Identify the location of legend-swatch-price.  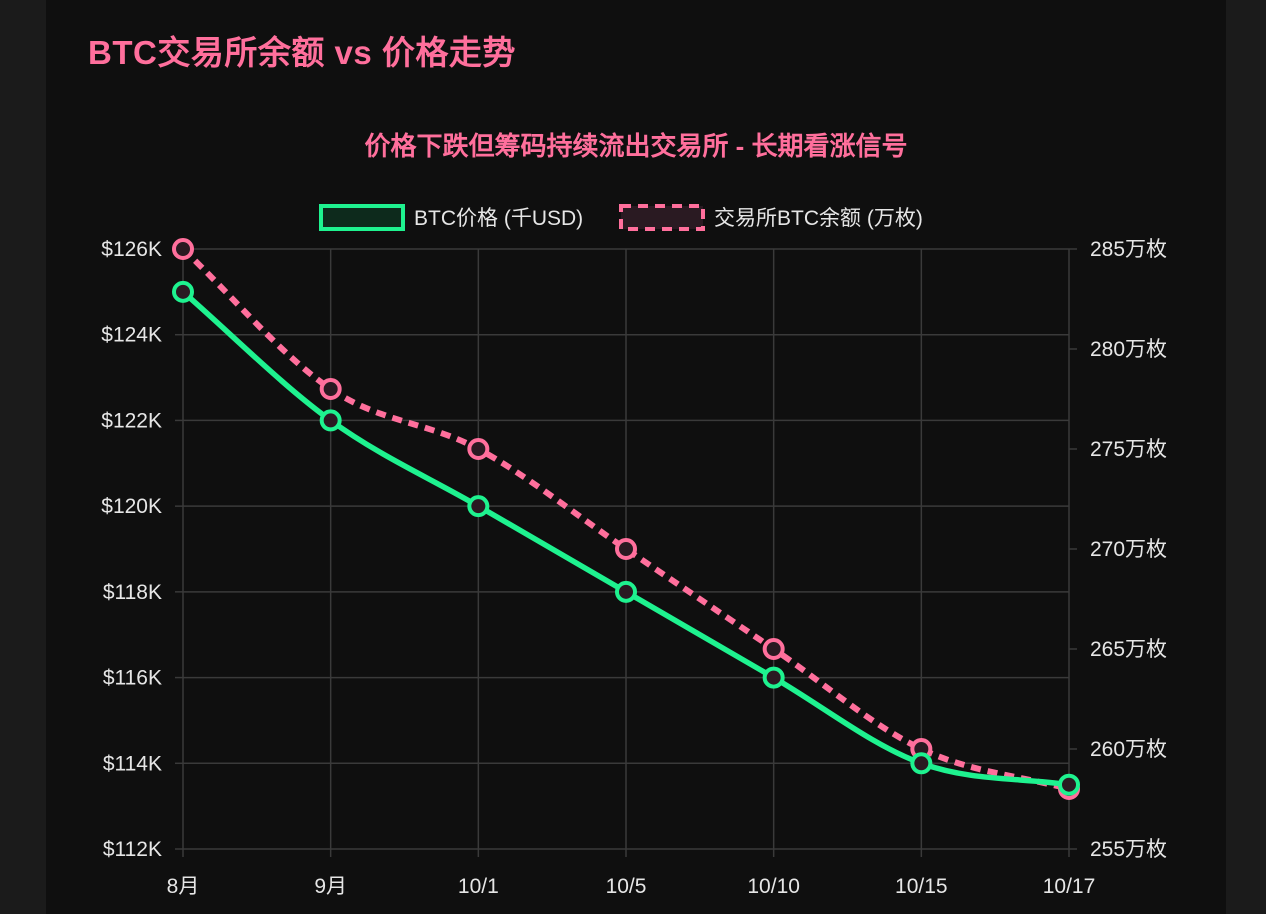
(362, 217).